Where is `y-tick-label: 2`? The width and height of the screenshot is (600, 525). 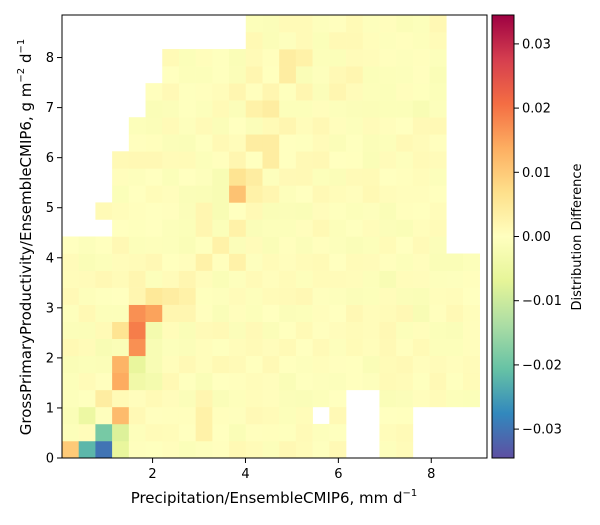
y-tick-label: 2 is located at coordinates (50, 358).